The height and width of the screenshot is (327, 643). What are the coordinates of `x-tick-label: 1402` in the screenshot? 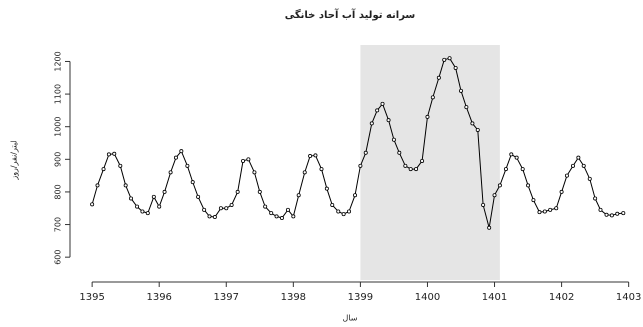 It's located at (561, 297).